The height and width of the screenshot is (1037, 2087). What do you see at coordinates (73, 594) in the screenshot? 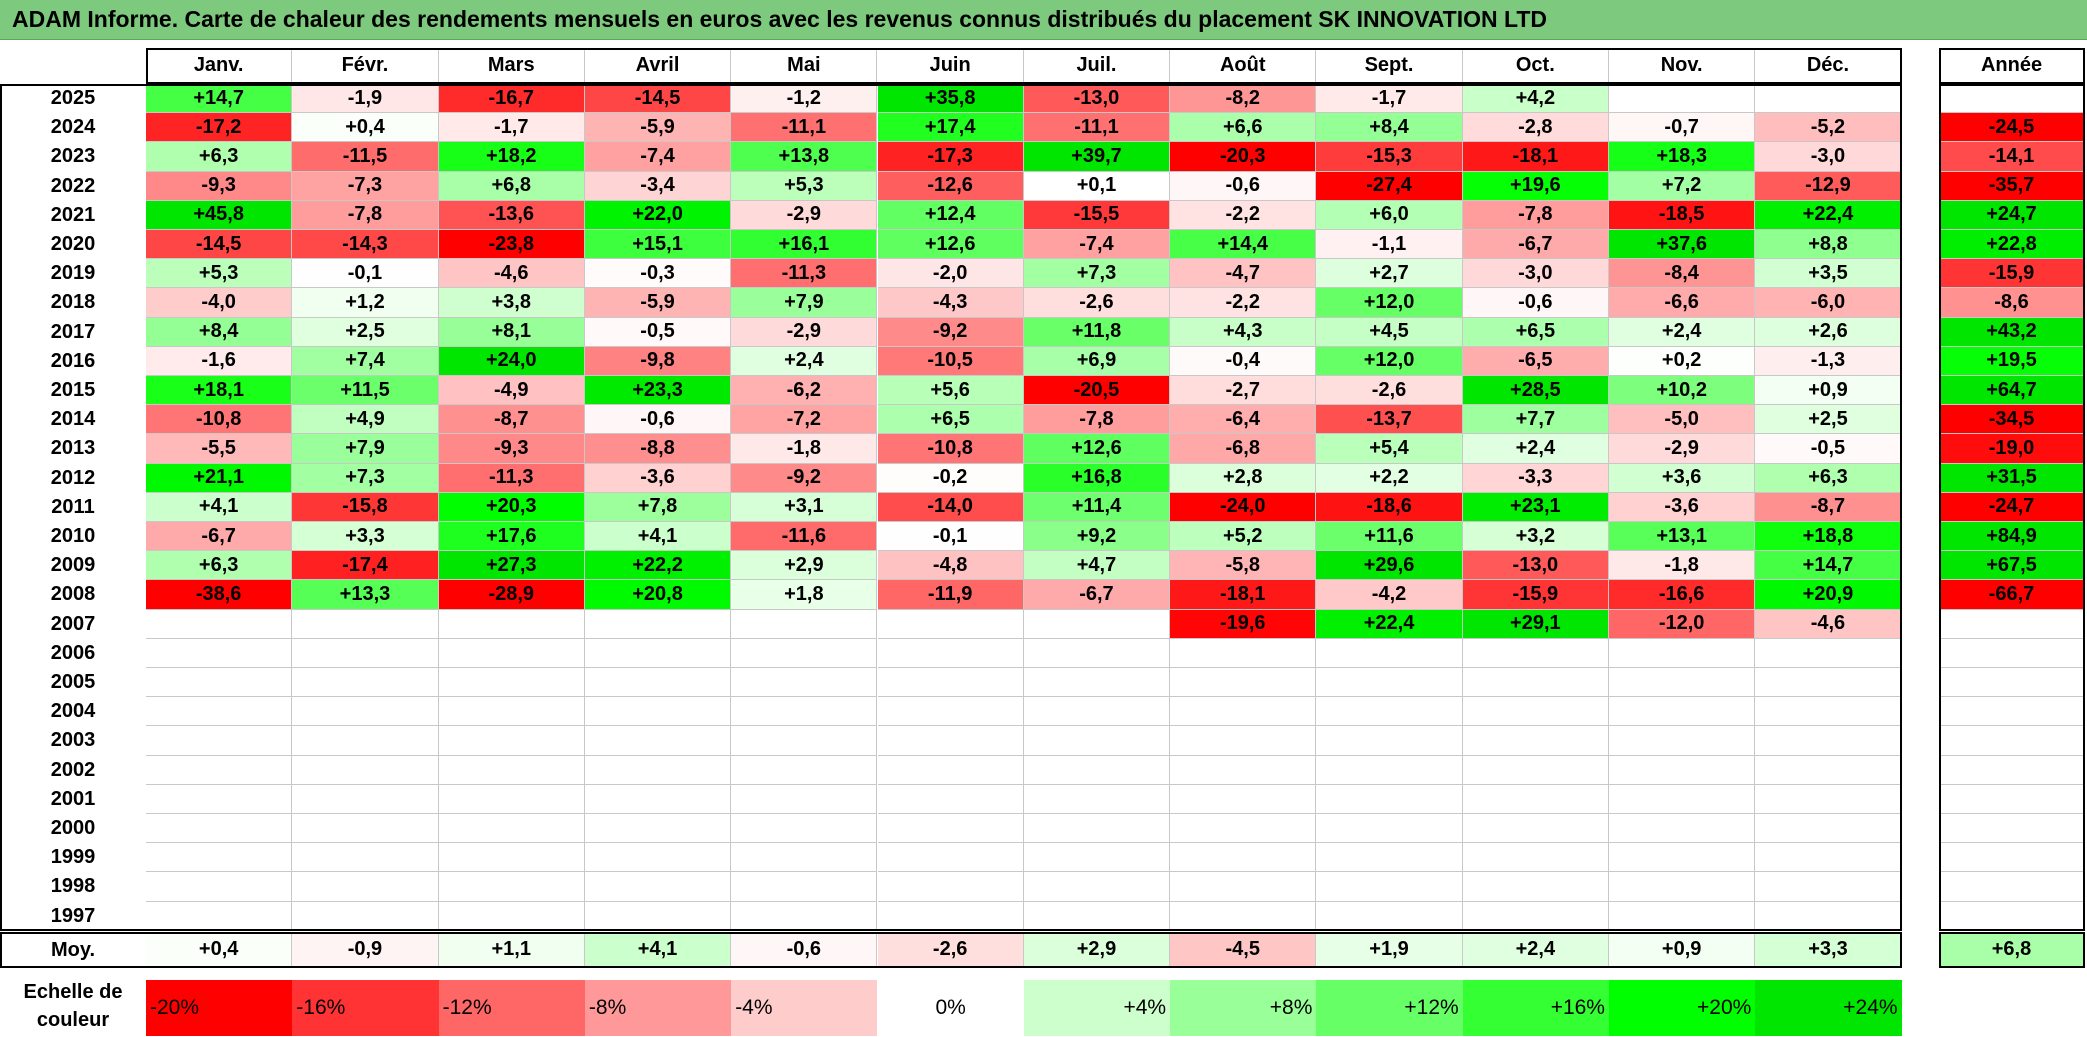
I see `row-label: 2008` at bounding box center [73, 594].